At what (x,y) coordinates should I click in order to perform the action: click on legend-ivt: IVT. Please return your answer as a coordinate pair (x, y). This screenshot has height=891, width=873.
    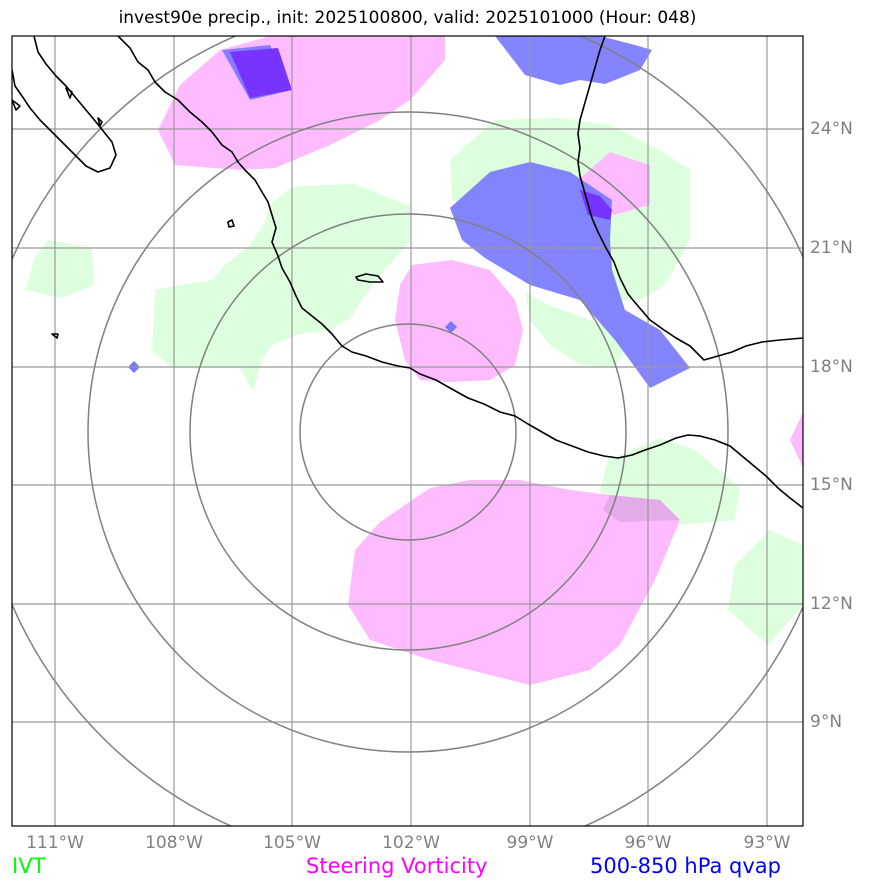
    Looking at the image, I should click on (29, 866).